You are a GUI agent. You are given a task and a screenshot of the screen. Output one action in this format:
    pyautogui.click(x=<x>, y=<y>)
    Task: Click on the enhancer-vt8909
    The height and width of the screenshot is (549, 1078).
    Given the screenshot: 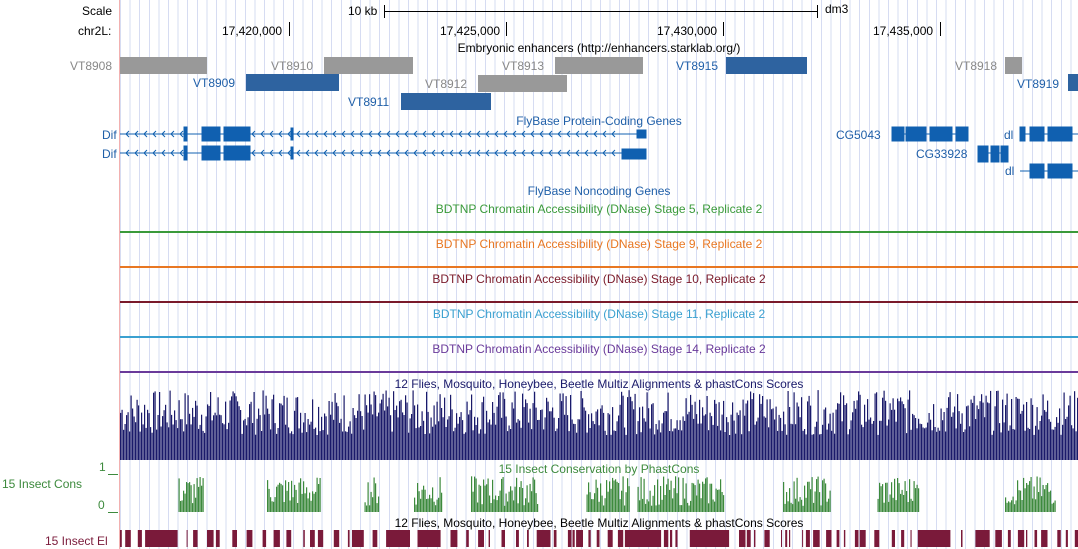 What is the action you would take?
    pyautogui.click(x=292, y=82)
    